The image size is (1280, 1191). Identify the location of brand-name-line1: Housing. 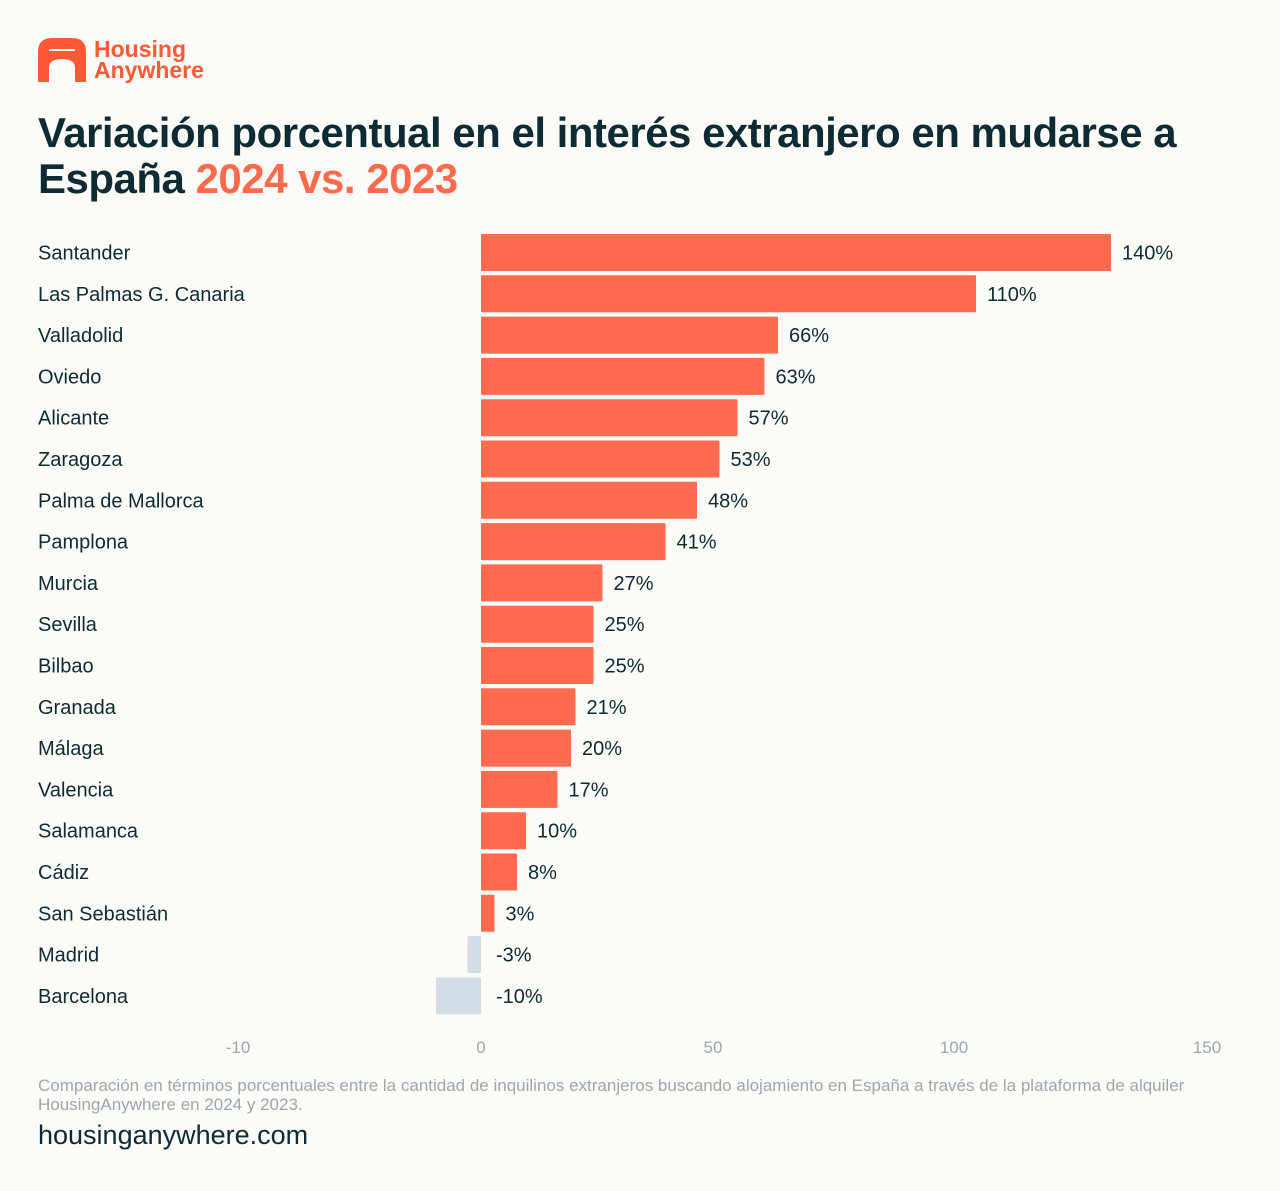
(140, 49).